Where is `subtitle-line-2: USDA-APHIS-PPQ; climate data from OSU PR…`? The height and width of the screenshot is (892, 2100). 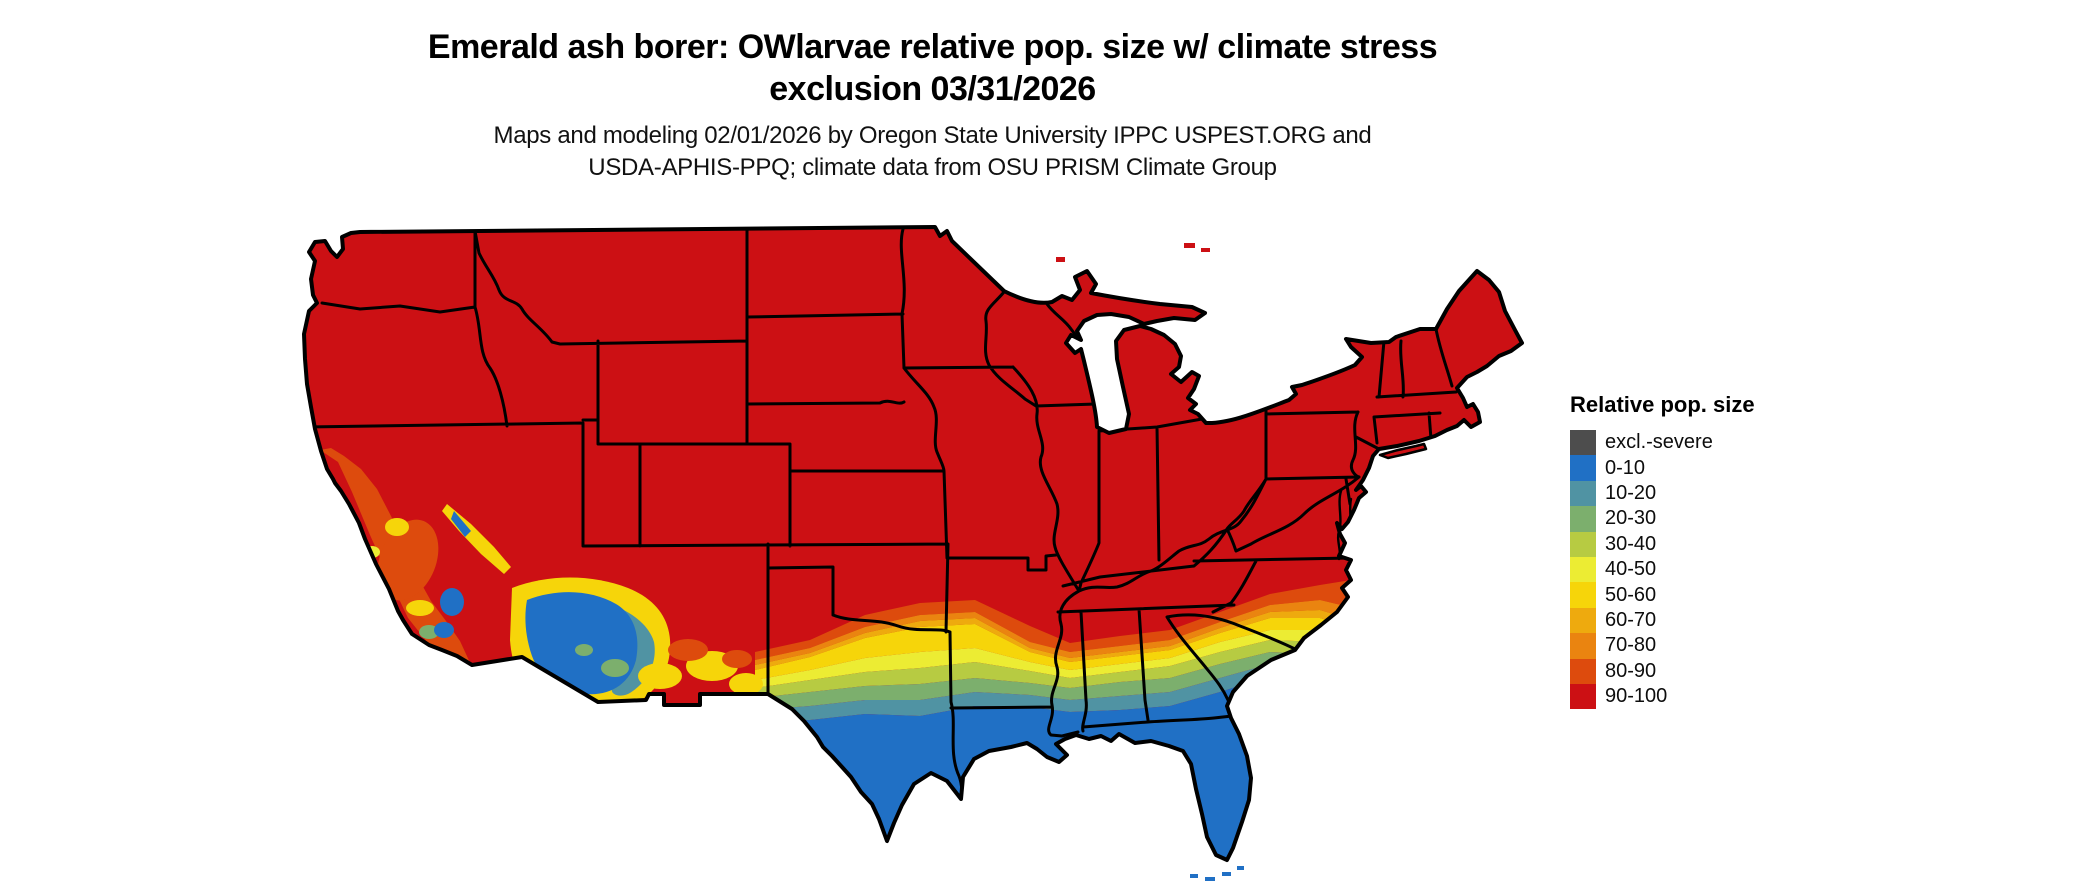
subtitle-line-2: USDA-APHIS-PPQ; climate data from OSU PR… is located at coordinates (932, 167).